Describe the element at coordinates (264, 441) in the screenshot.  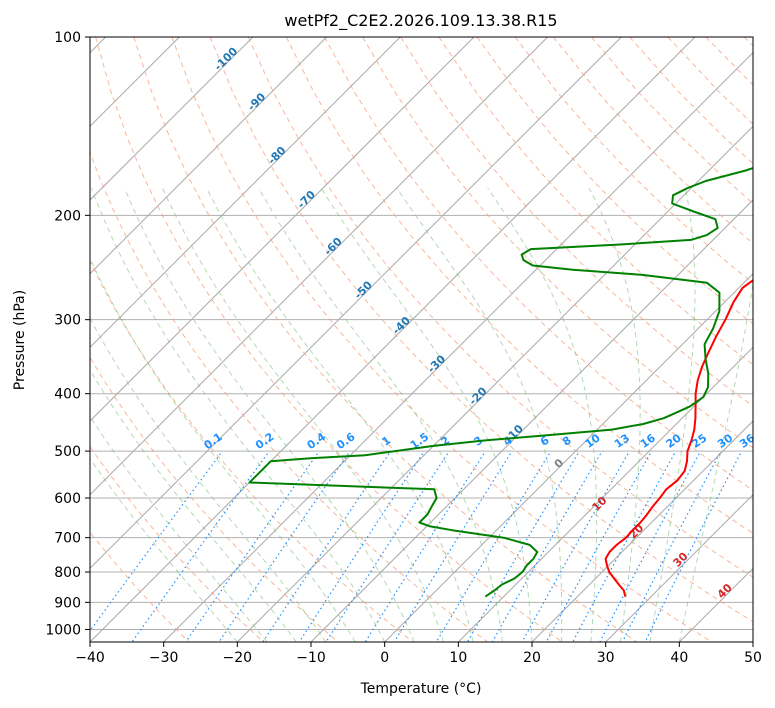
I see `mixing-ratio-label: 0.2` at that location.